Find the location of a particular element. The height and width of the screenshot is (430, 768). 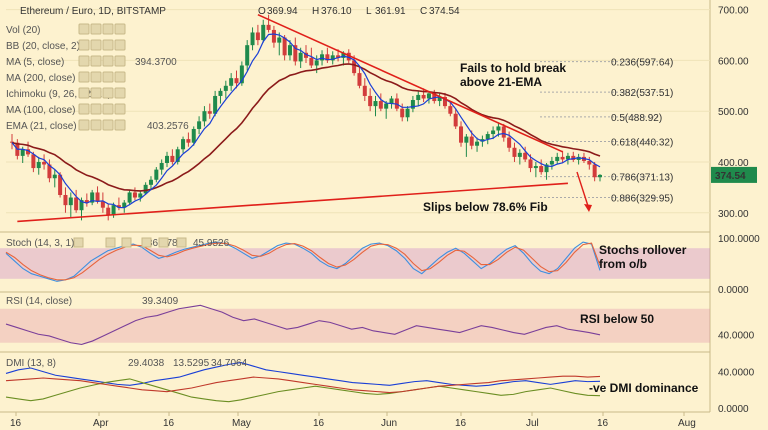

annotation-fails-break: above 21-EMA is located at coordinates (501, 82).